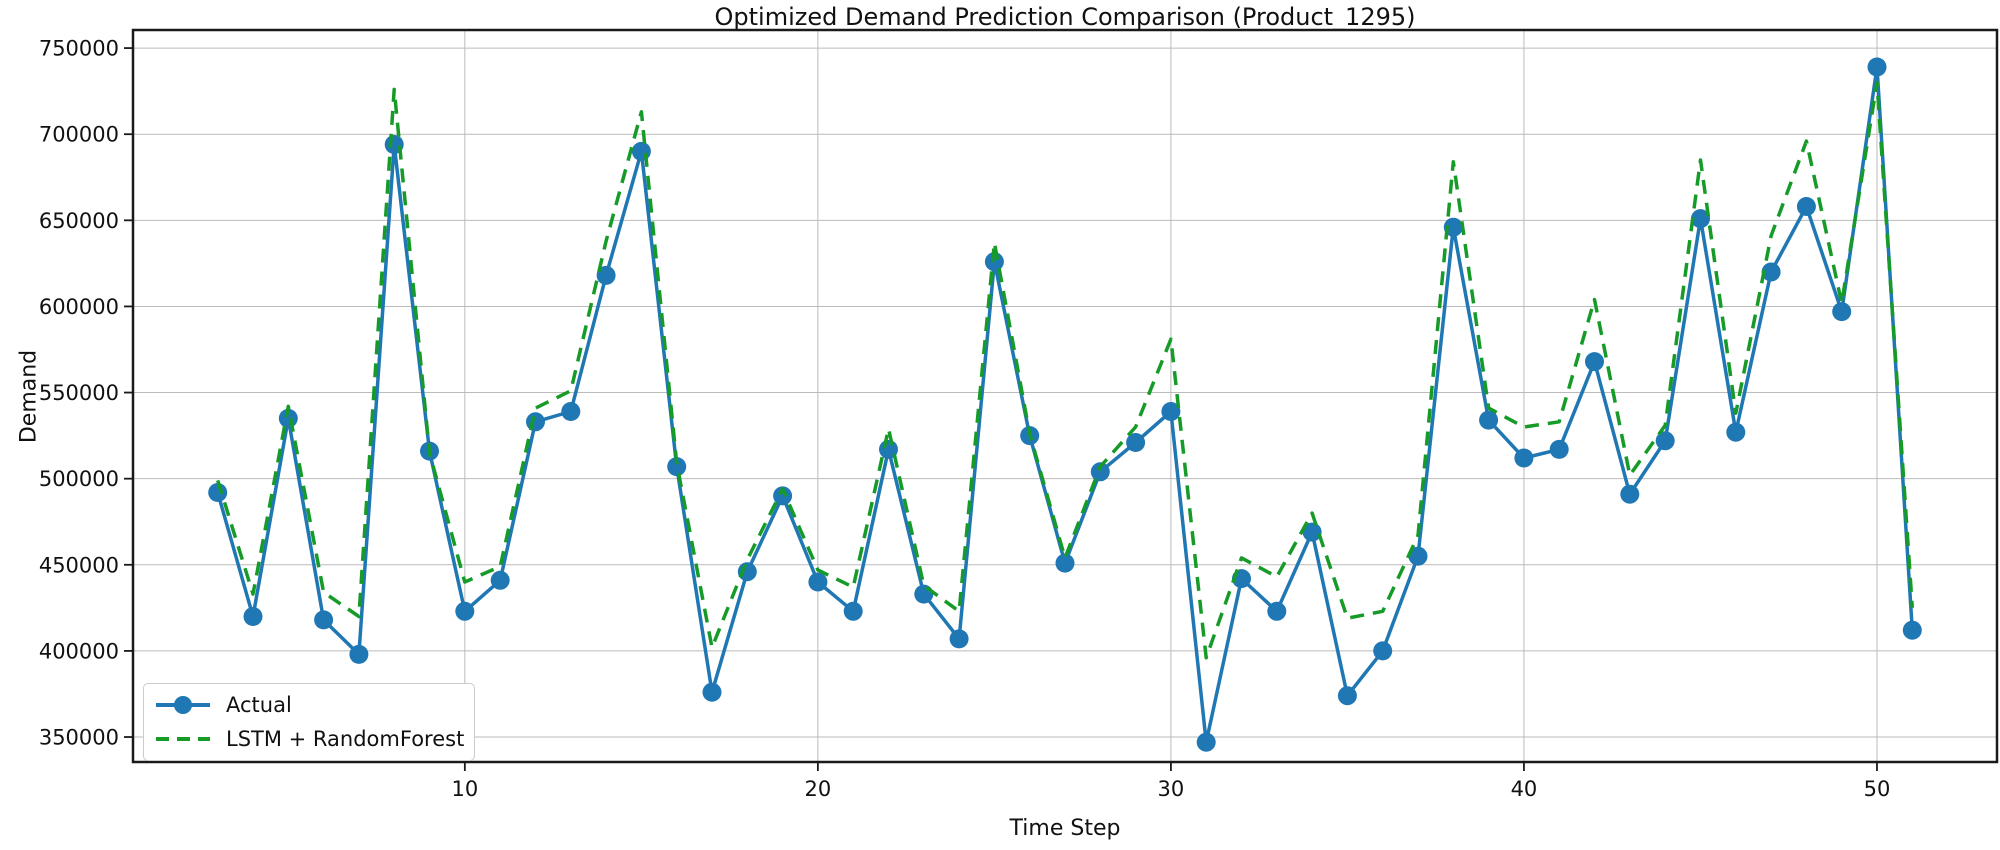 The height and width of the screenshot is (850, 2000). I want to click on x-axis-label: Time Step, so click(1065, 828).